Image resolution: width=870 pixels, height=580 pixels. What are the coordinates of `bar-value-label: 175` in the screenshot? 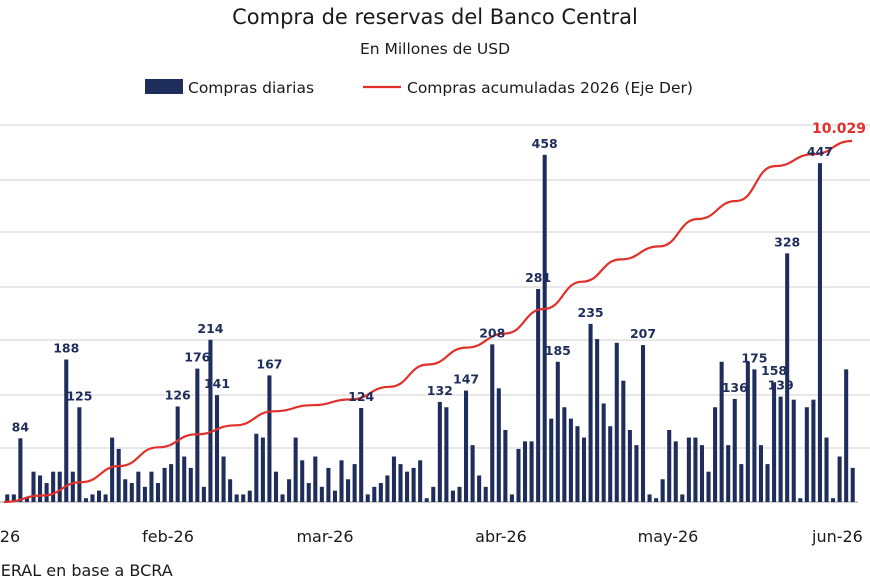 It's located at (754, 357).